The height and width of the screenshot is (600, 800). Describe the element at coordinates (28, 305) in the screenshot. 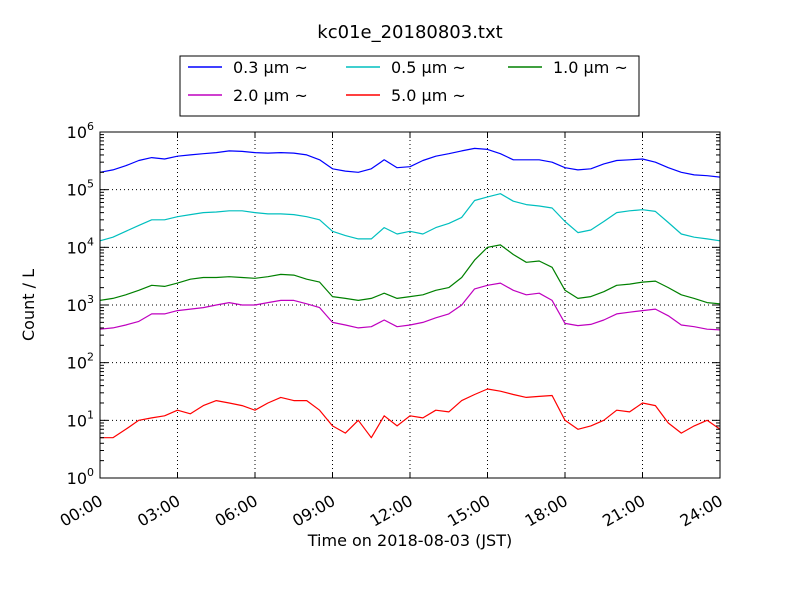

I see `y-axis-label: Count / L` at that location.